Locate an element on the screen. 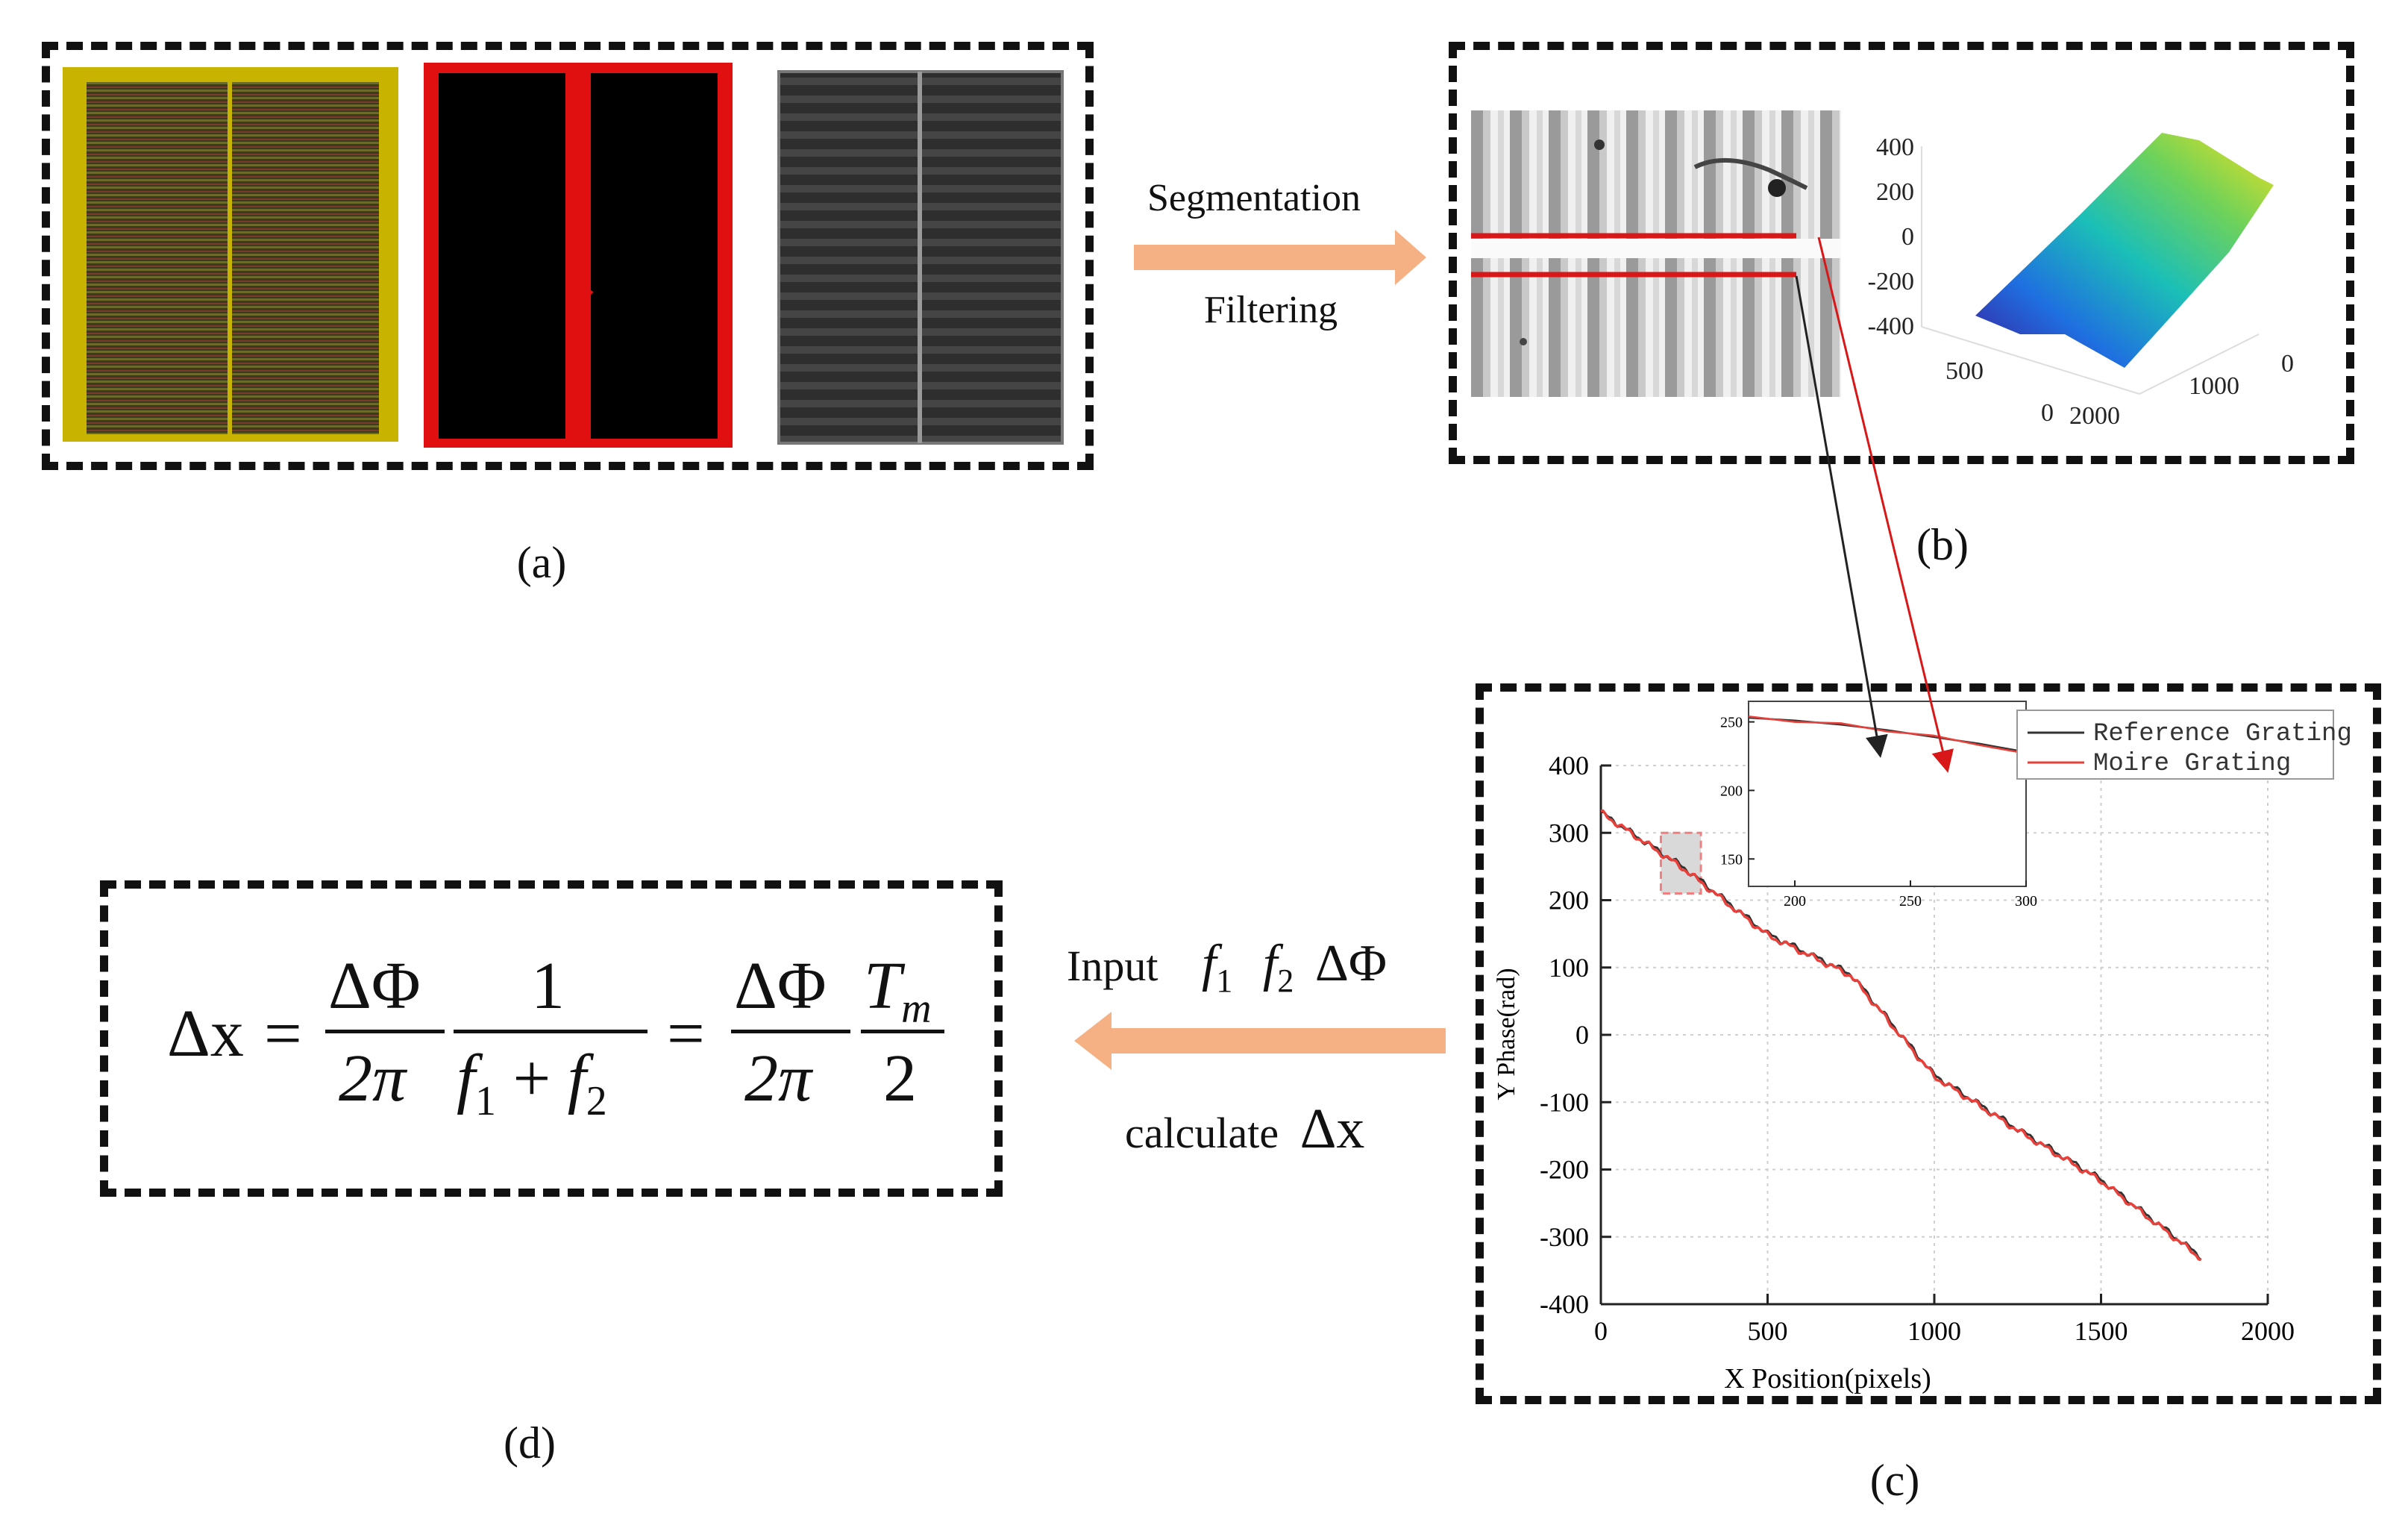 The image size is (2408, 1531). inset-x-tick-label: 250 is located at coordinates (1911, 901).